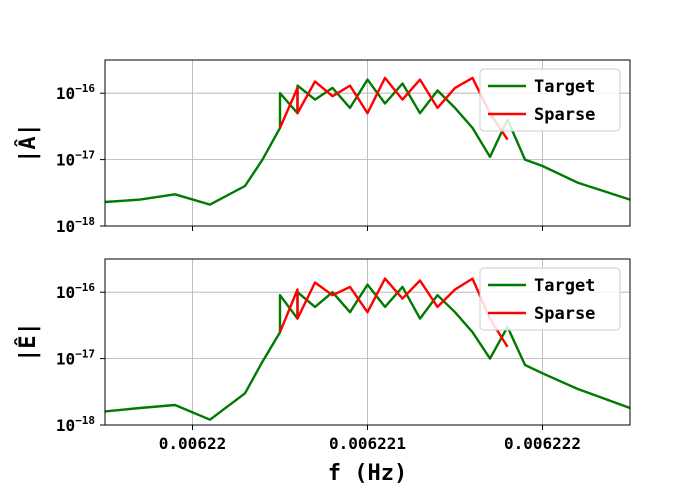 This screenshot has width=700, height=500. Describe the element at coordinates (28, 143) in the screenshot. I see `y-axis-label: |Â|` at that location.